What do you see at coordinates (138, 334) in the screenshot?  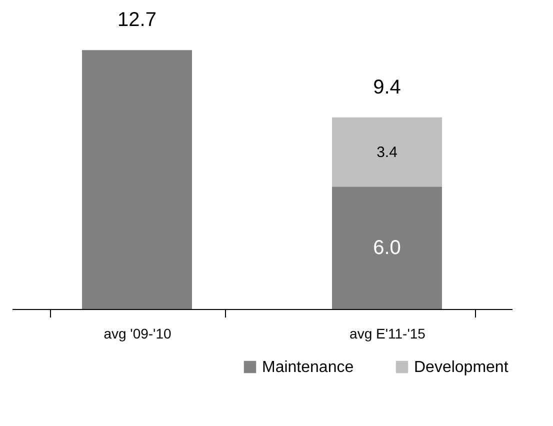 I see `x-tick-label: avg '09-'10` at bounding box center [138, 334].